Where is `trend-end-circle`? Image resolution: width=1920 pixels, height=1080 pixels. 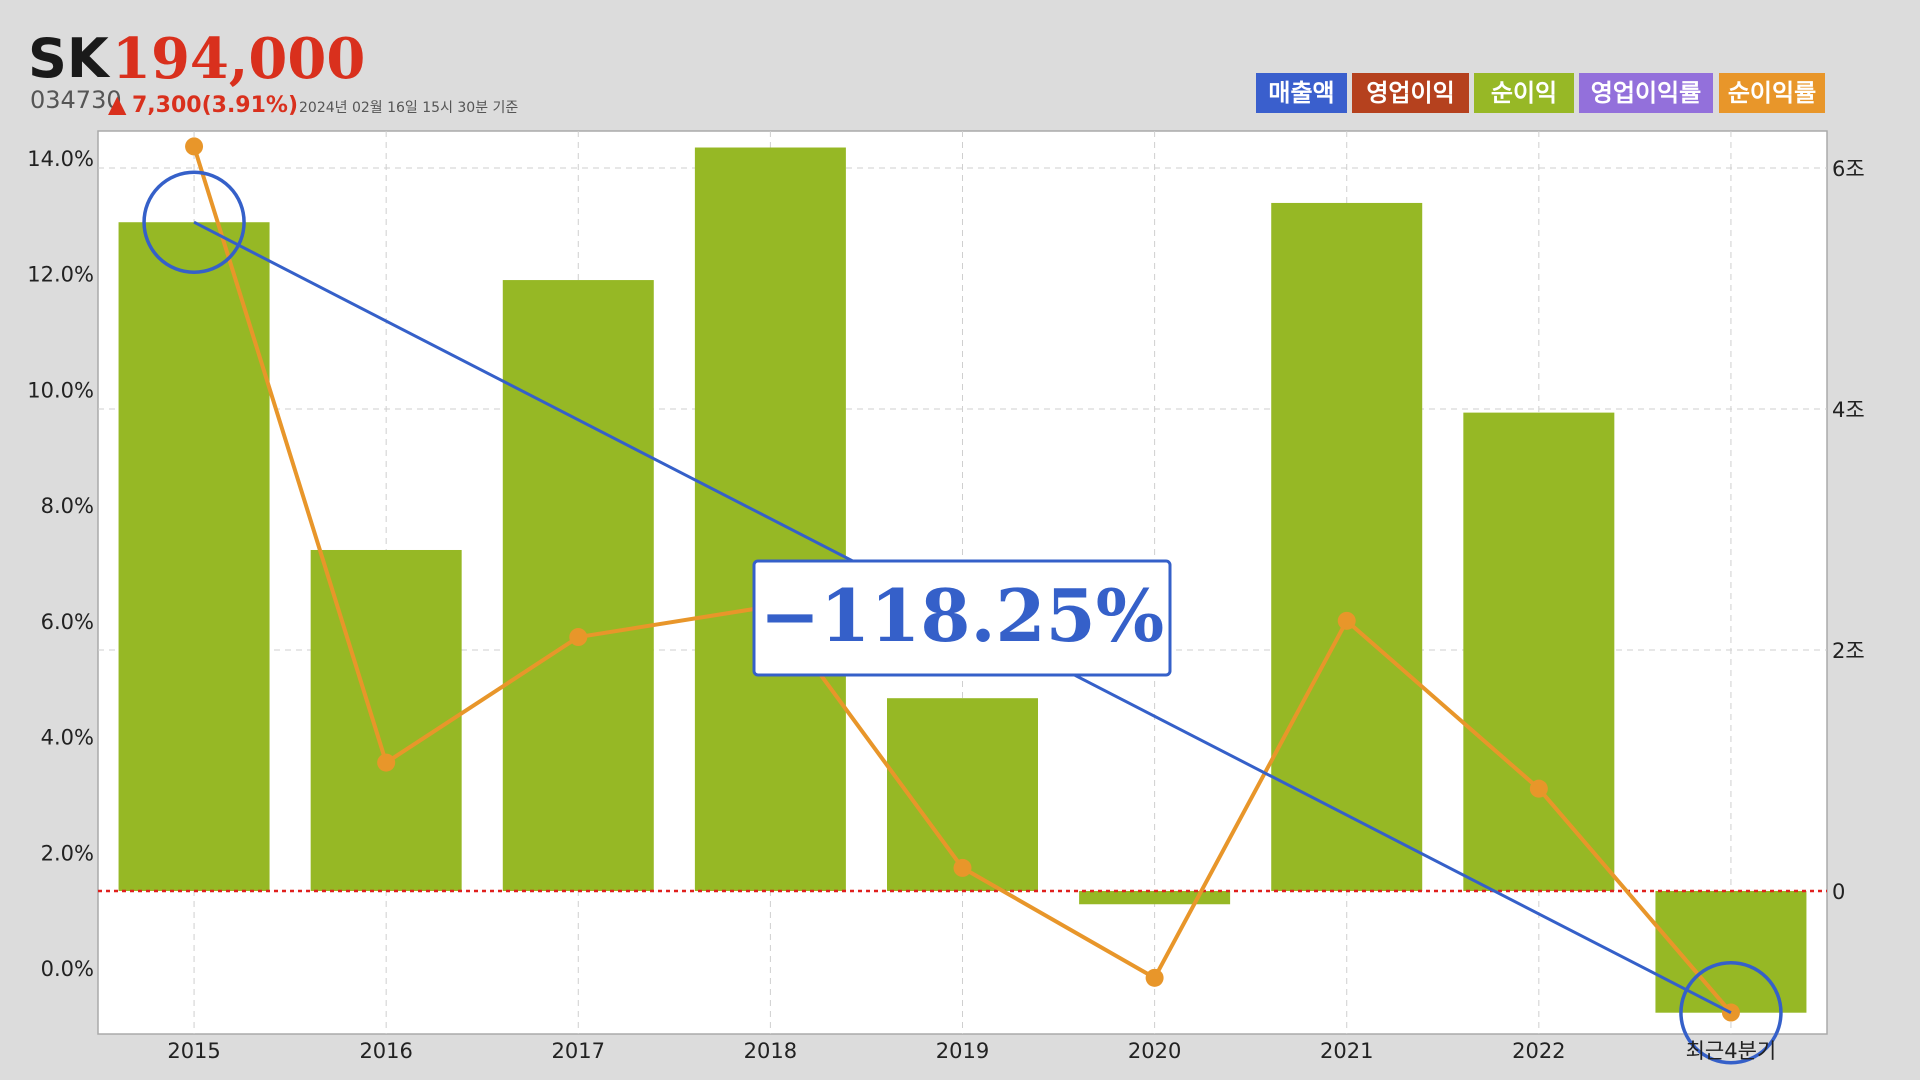 trend-end-circle is located at coordinates (1731, 1012).